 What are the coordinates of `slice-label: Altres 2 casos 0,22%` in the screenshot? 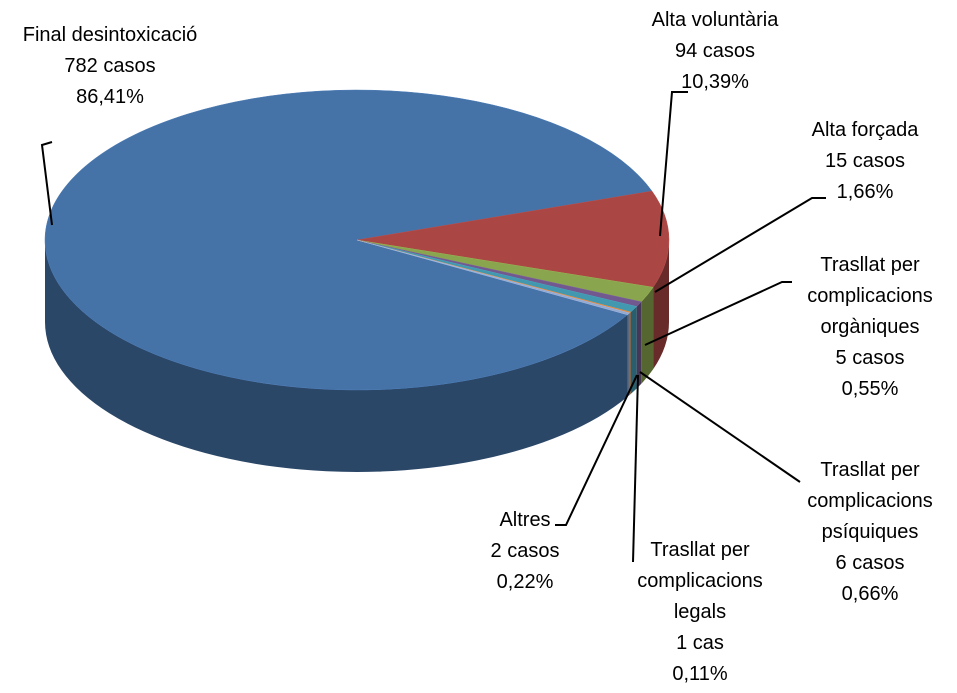 It's located at (525, 551).